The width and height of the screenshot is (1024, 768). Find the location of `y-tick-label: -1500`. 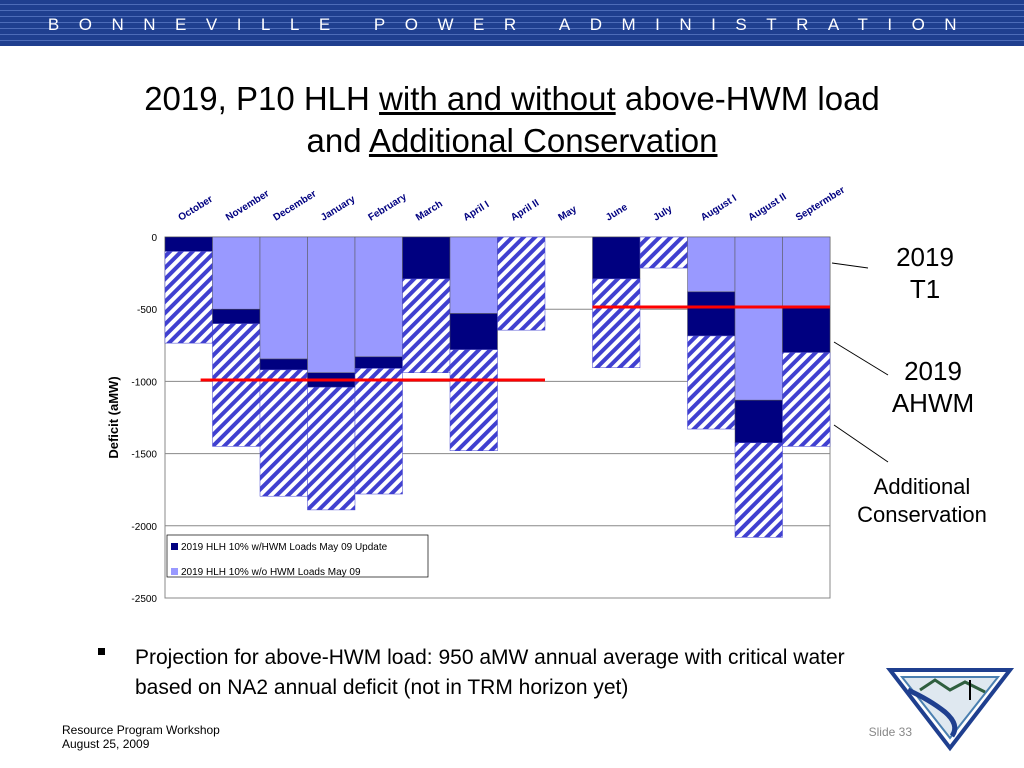

y-tick-label: -1500 is located at coordinates (144, 455).